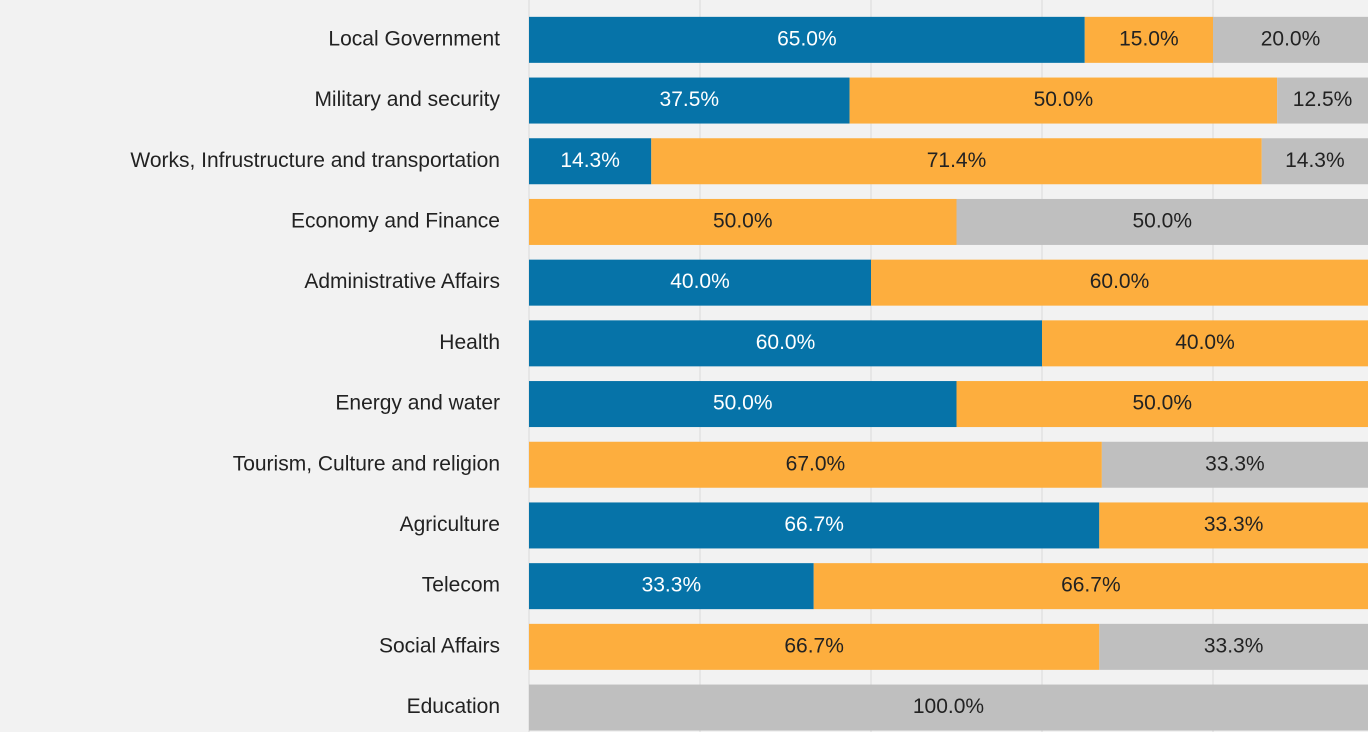  I want to click on category-label: Agriculture, so click(450, 524).